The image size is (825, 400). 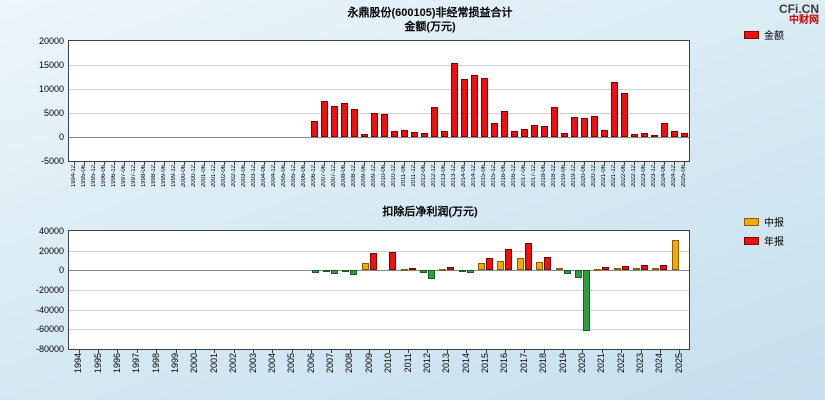 What do you see at coordinates (430, 13) in the screenshot?
I see `top-chart-title-line1: 永鼎股份(600105)非经常损益合计` at bounding box center [430, 13].